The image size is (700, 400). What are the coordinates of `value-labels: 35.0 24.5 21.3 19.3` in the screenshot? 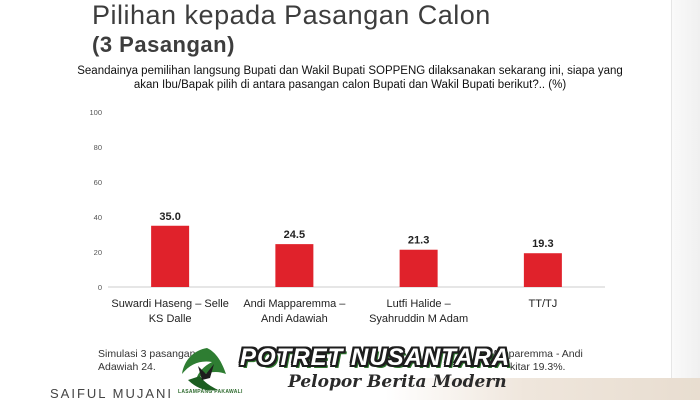 It's located at (356, 230).